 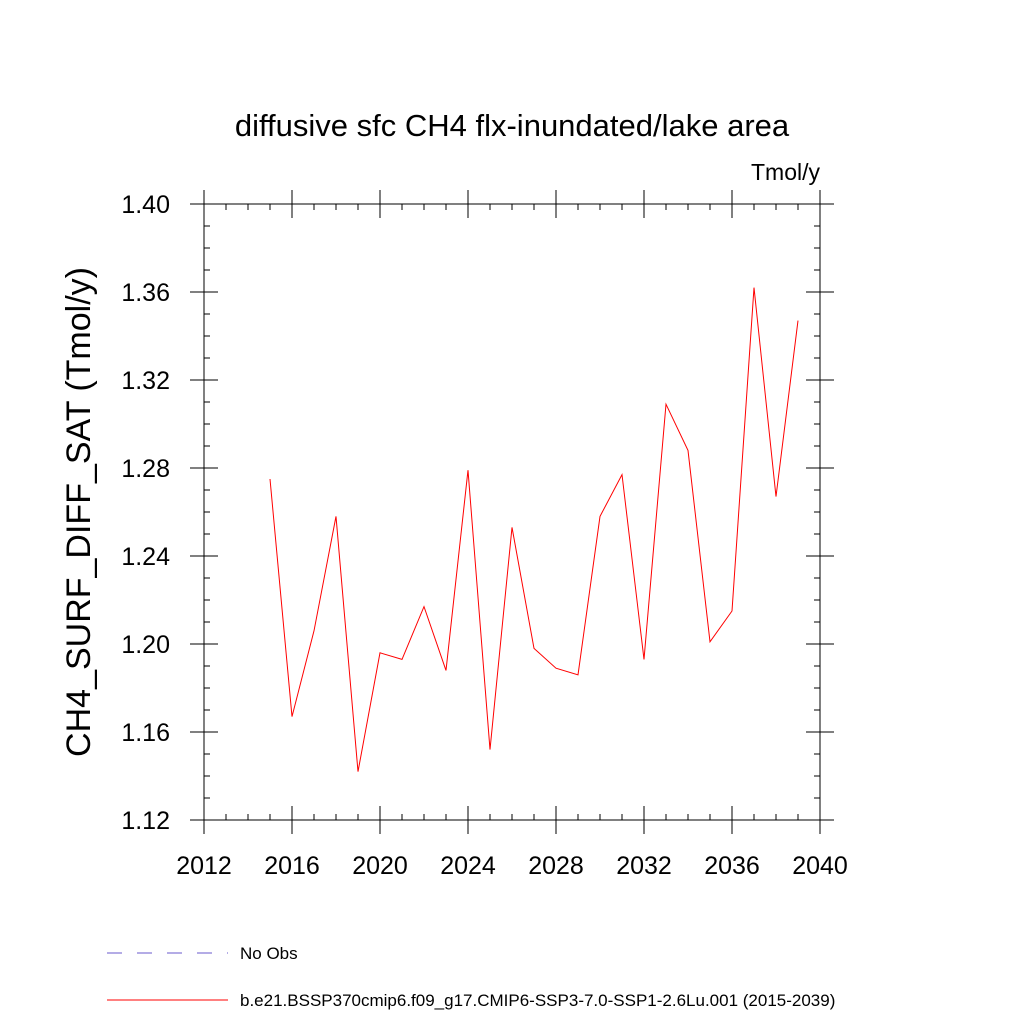 What do you see at coordinates (468, 866) in the screenshot?
I see `x-tick-label: 2024` at bounding box center [468, 866].